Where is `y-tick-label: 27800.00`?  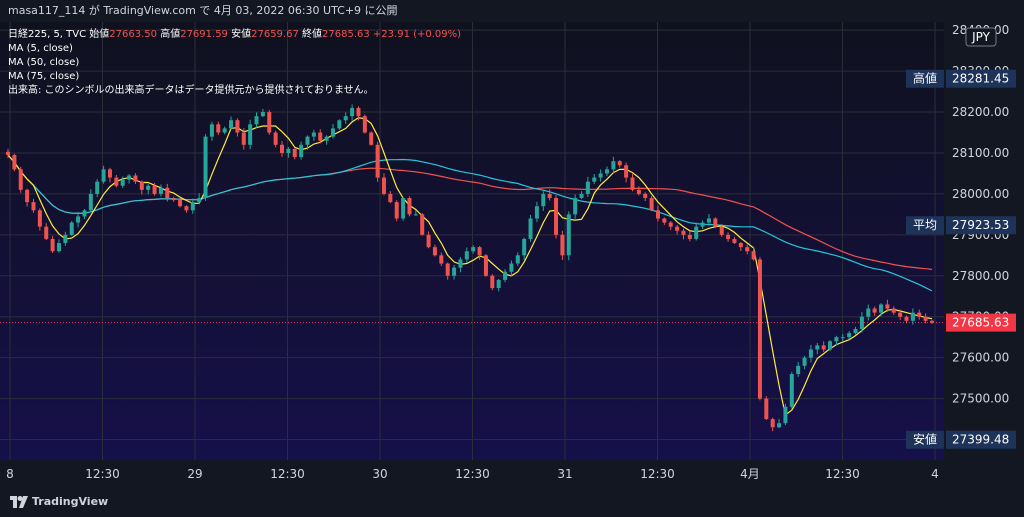
y-tick-label: 27800.00 is located at coordinates (980, 276).